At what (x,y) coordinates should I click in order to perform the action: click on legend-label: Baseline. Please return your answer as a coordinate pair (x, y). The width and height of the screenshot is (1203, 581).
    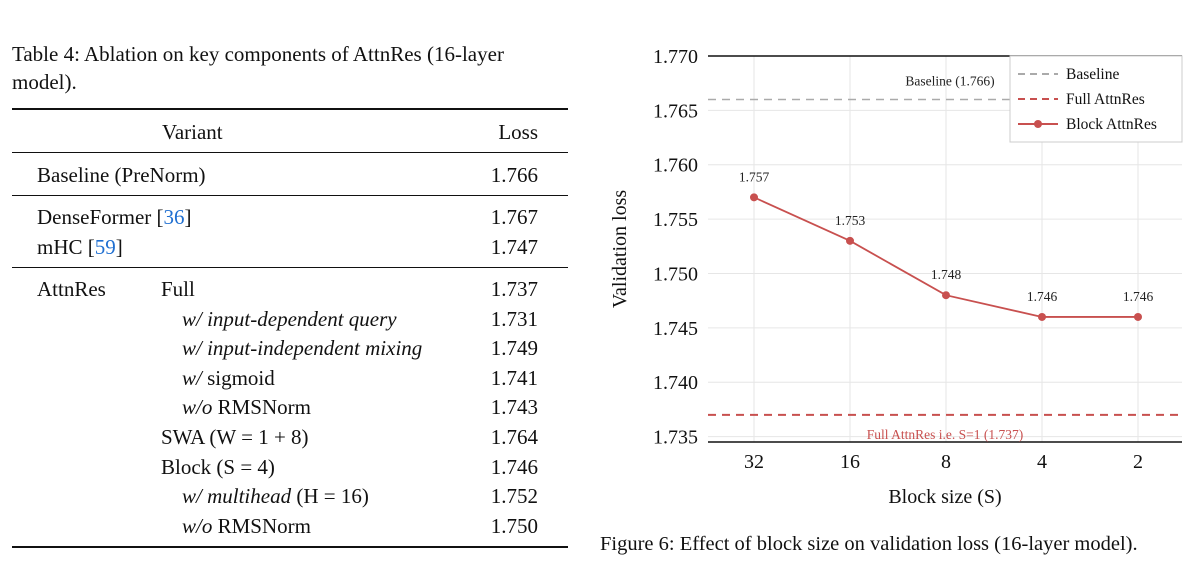
    Looking at the image, I should click on (1092, 74).